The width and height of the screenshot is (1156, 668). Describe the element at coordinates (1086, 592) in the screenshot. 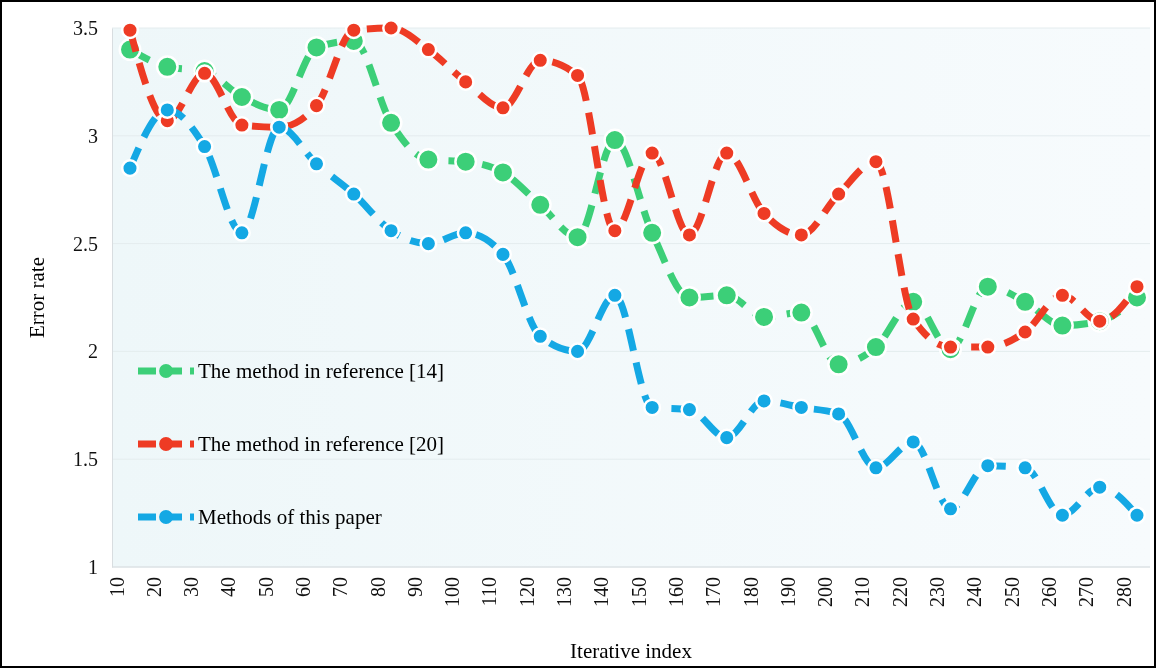

I see `x-tick-label: 270` at that location.